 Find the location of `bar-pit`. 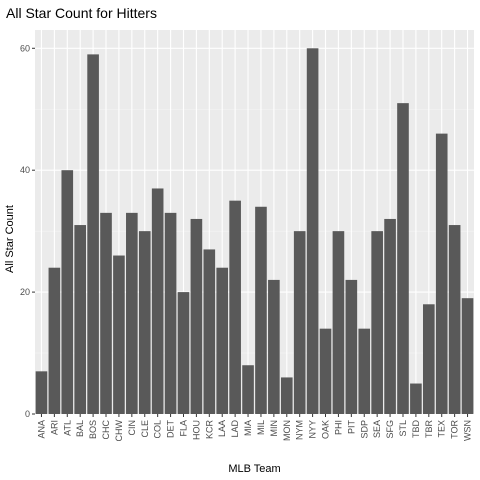

bar-pit is located at coordinates (351, 346).